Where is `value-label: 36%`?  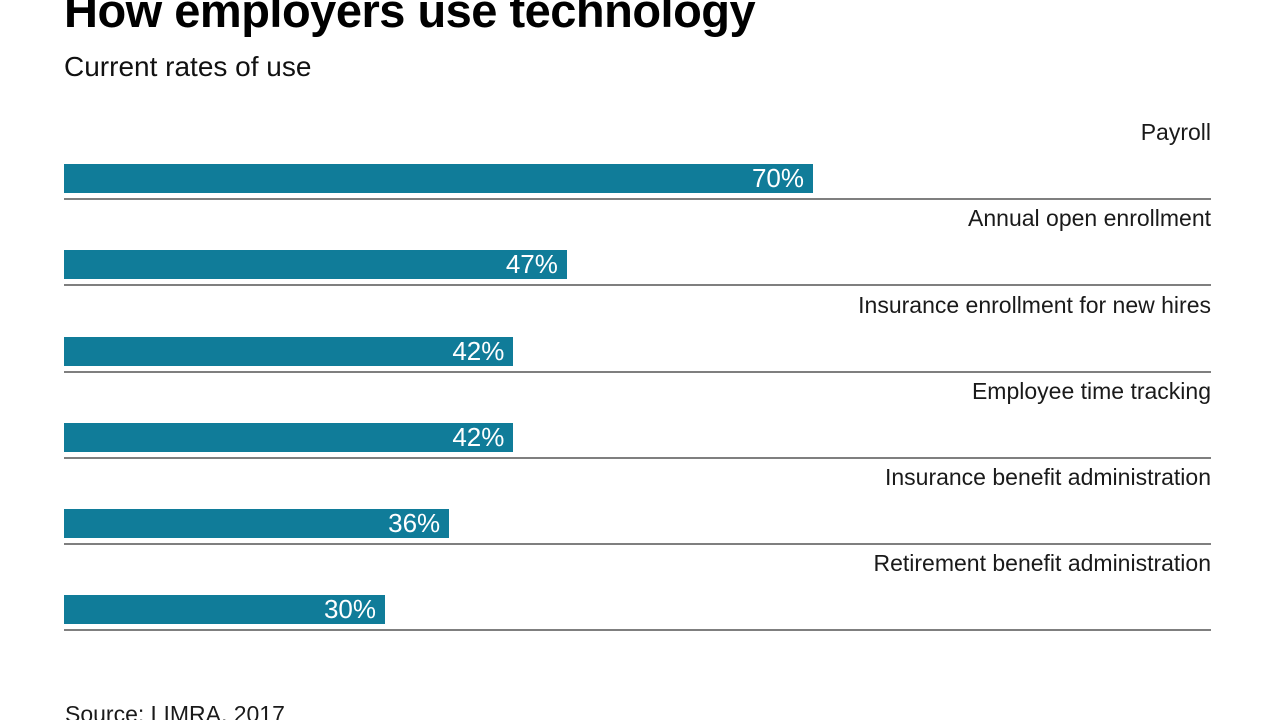 value-label: 36% is located at coordinates (414, 523).